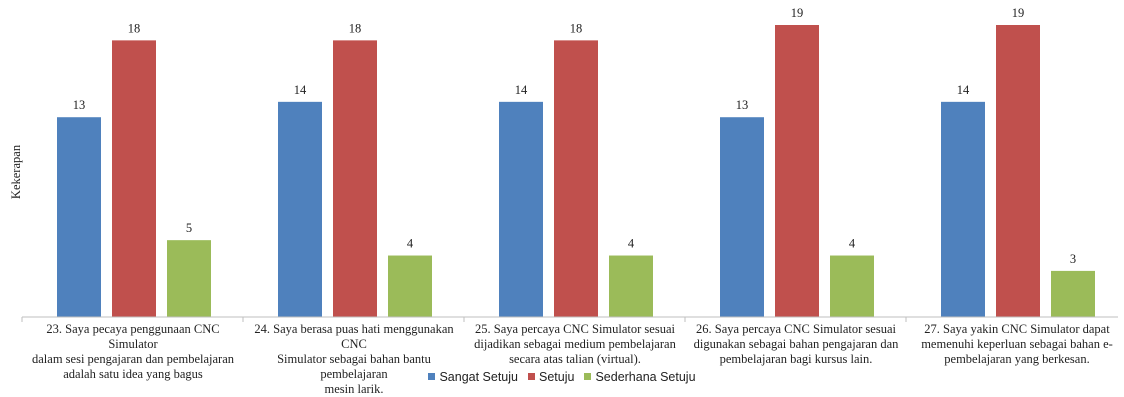  I want to click on legend: Sangat Setuju Setuju Sederhana Setuju, so click(562, 376).